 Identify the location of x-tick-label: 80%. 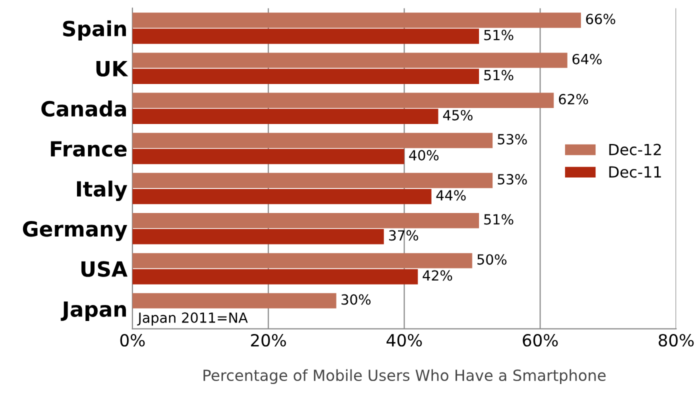
(676, 340).